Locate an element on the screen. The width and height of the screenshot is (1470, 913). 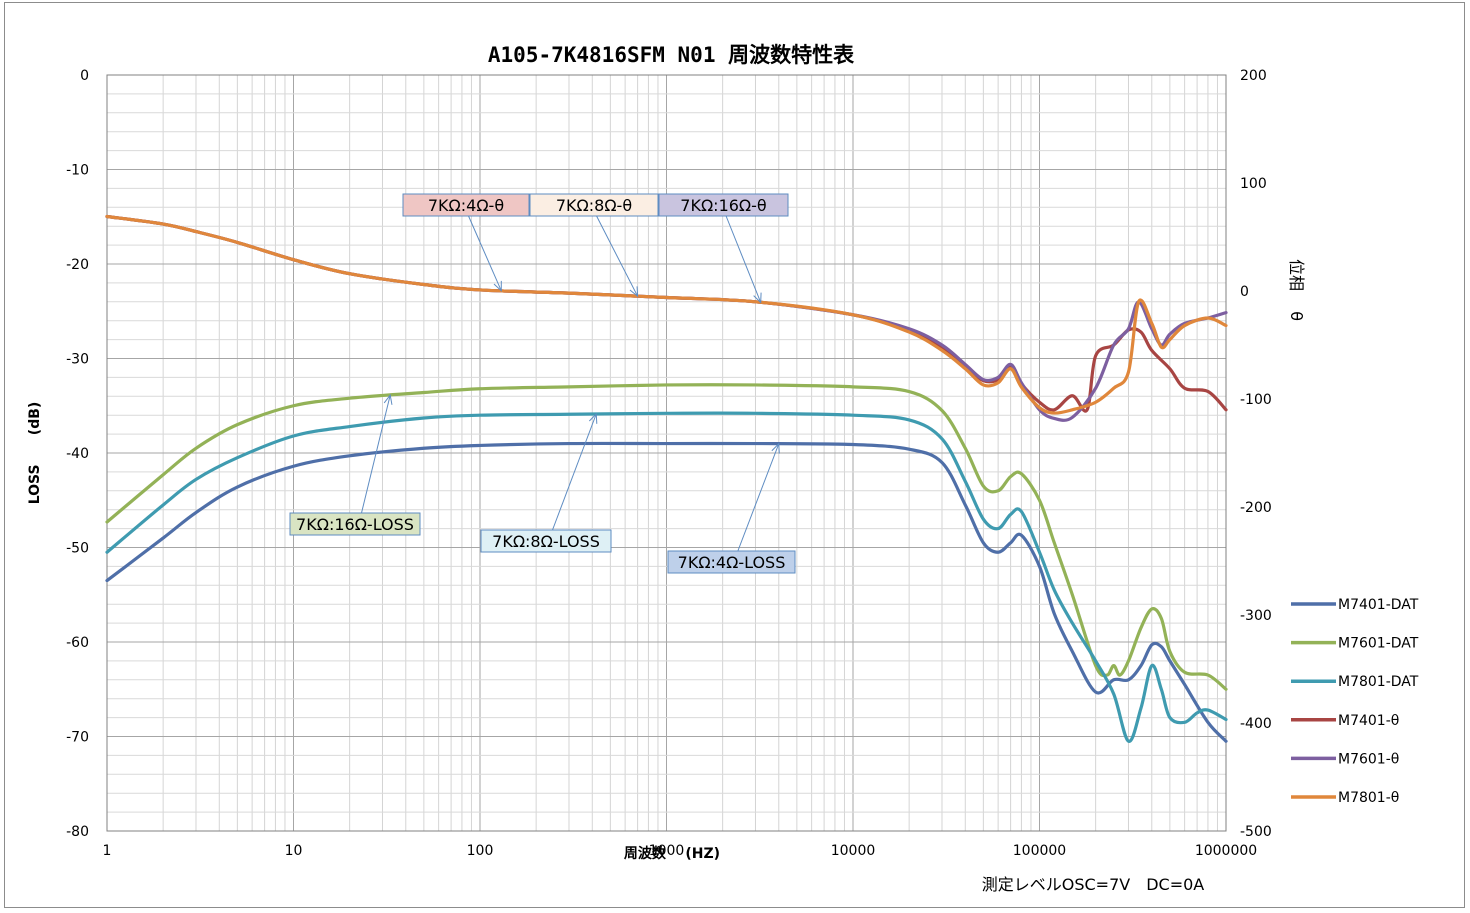
legend-entry: M7401-θ is located at coordinates (1345, 721).